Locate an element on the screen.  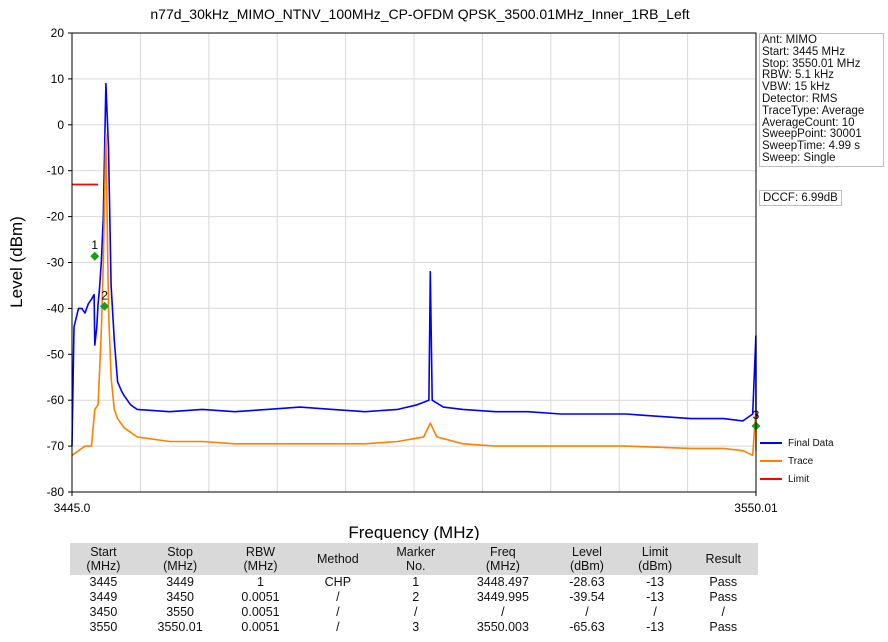
dccf-box: DCCF: 6.99dB is located at coordinates (800, 198).